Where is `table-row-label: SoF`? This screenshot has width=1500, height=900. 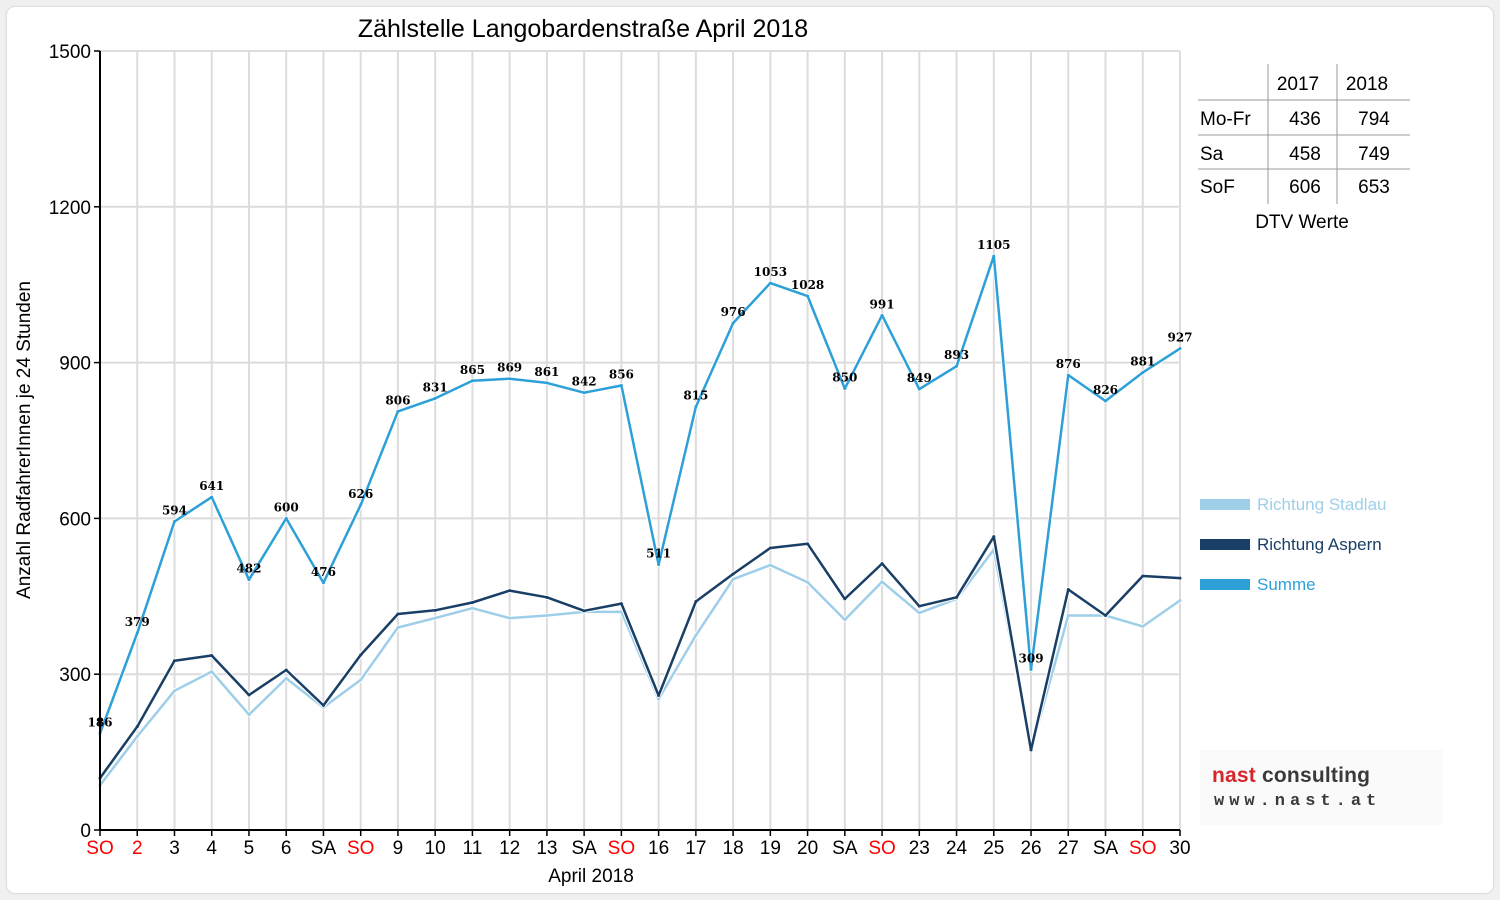 table-row-label: SoF is located at coordinates (1217, 187).